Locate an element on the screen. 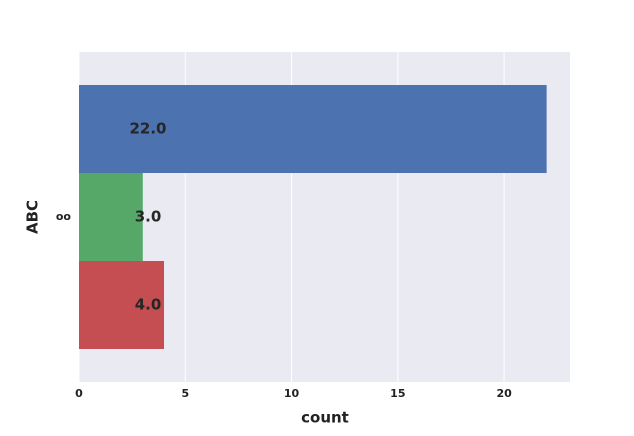  x-tick-label: 0 is located at coordinates (79, 393).